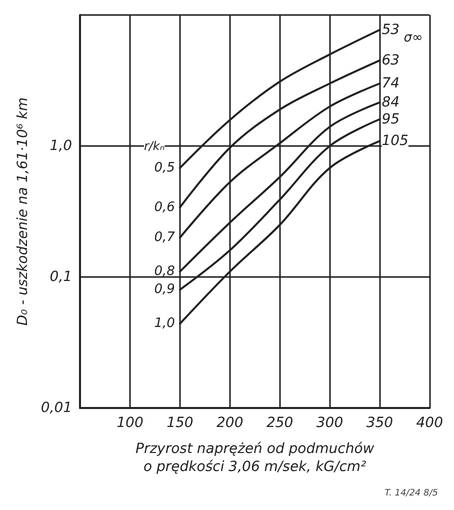 Image resolution: width=454 pixels, height=510 pixels. What do you see at coordinates (395, 141) in the screenshot?
I see `annotation: 105` at bounding box center [395, 141].